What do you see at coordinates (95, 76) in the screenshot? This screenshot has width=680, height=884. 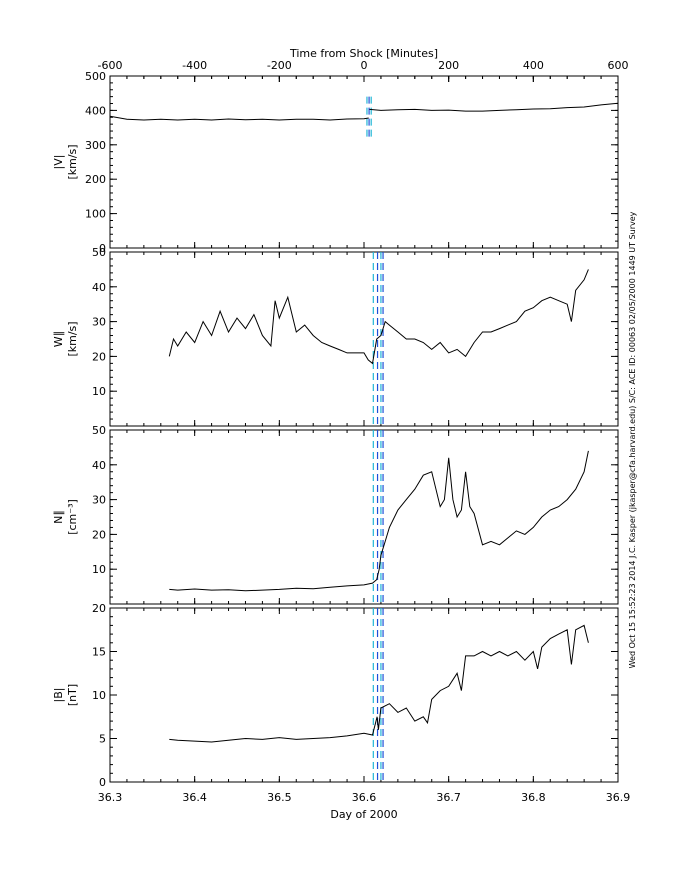 I see `y-tick-label: 500` at bounding box center [95, 76].